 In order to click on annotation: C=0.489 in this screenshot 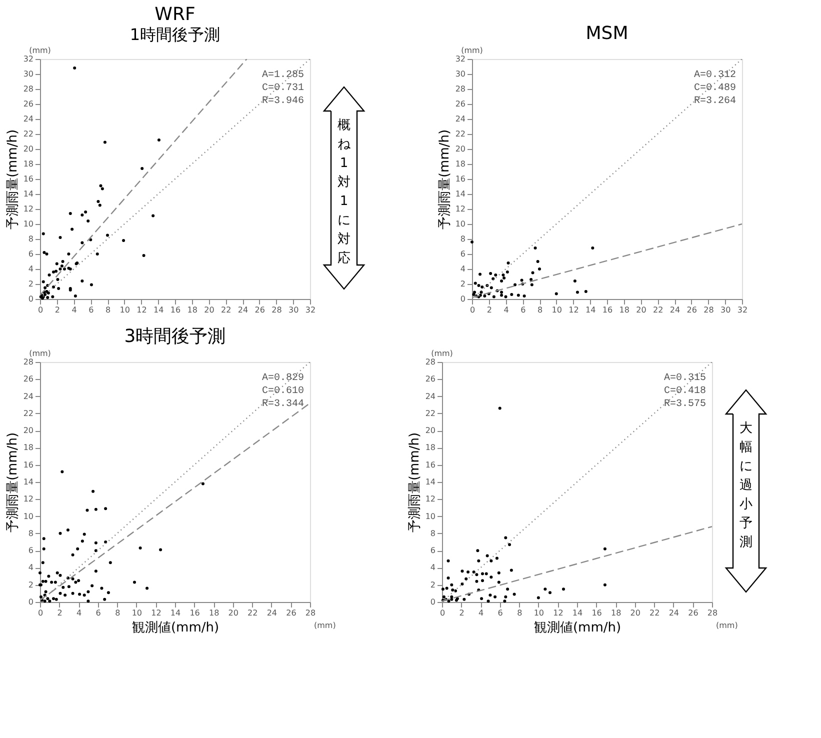, I will do `click(715, 88)`.